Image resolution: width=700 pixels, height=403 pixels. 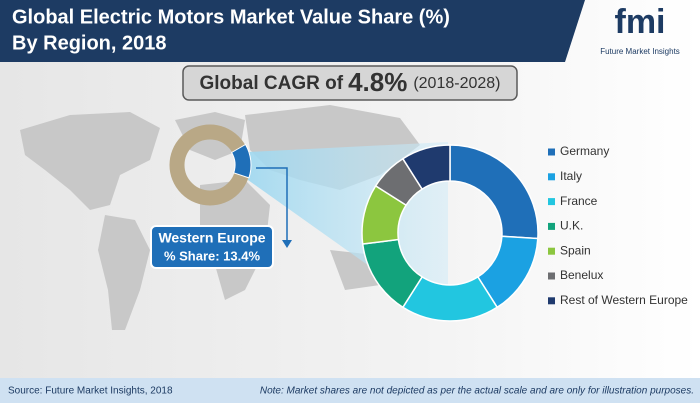 I want to click on callout-line, so click(x=272, y=205).